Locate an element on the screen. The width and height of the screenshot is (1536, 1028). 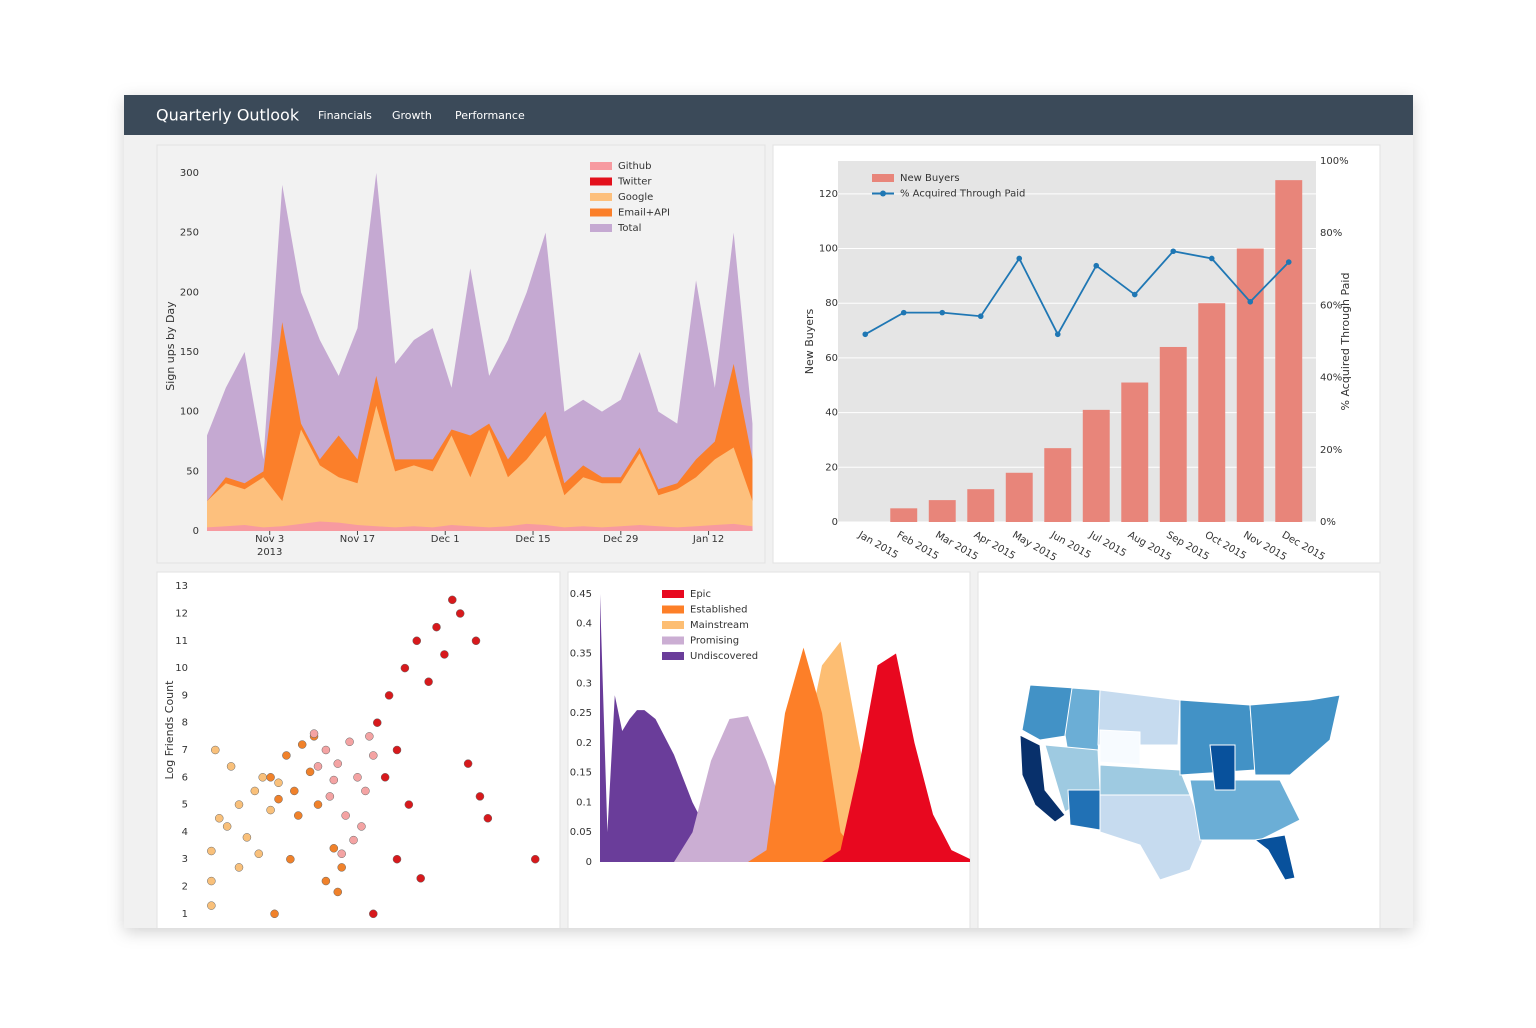
nav-link: Growth is located at coordinates (412, 115).